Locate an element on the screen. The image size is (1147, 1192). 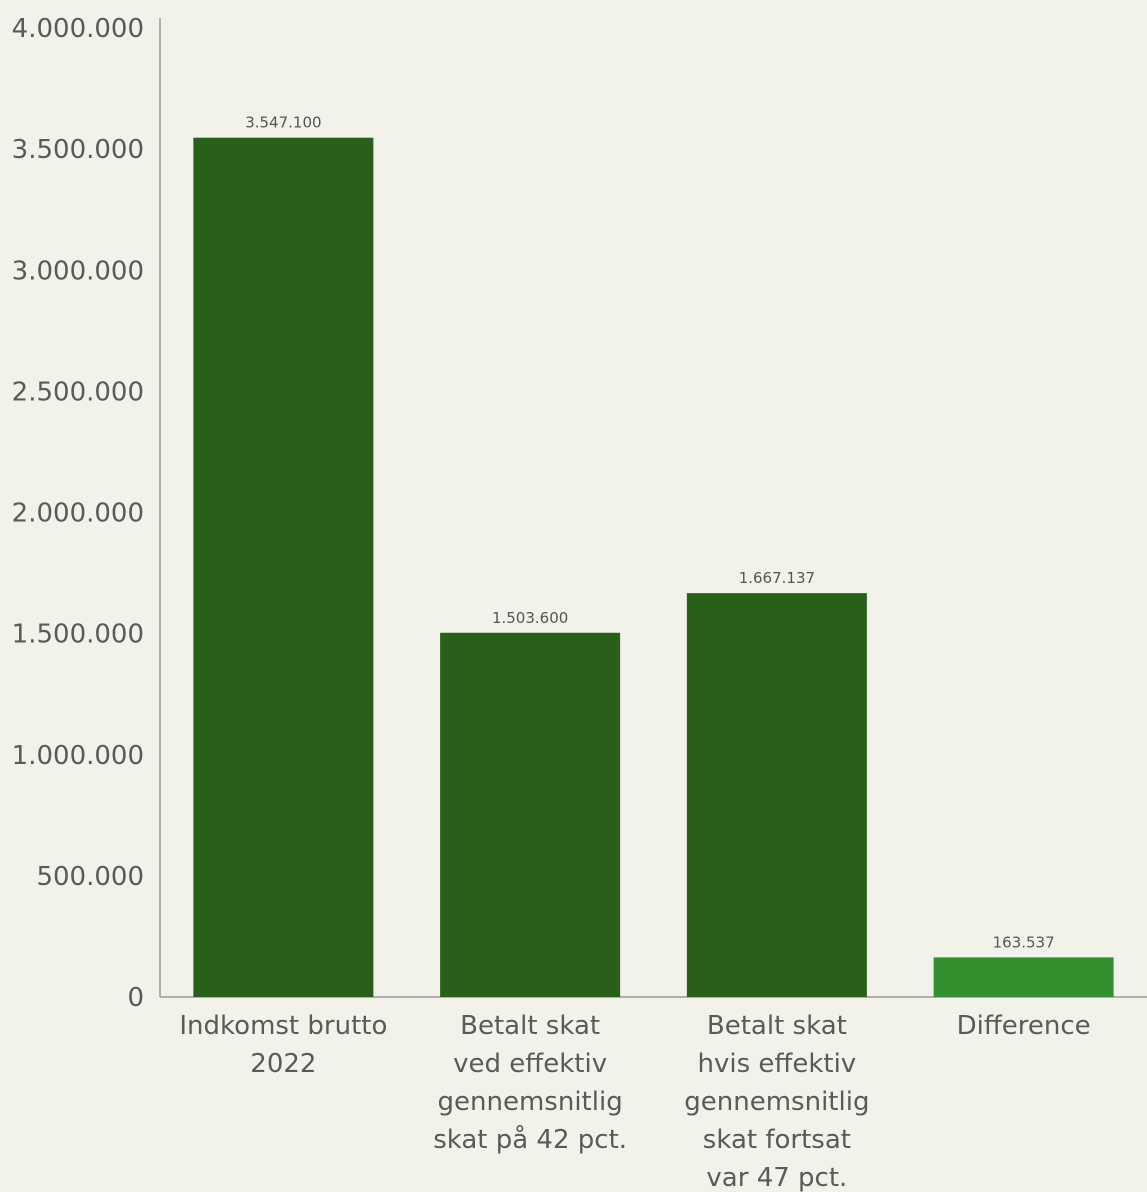
y-tick-label: 3.500.000 is located at coordinates (78, 150).